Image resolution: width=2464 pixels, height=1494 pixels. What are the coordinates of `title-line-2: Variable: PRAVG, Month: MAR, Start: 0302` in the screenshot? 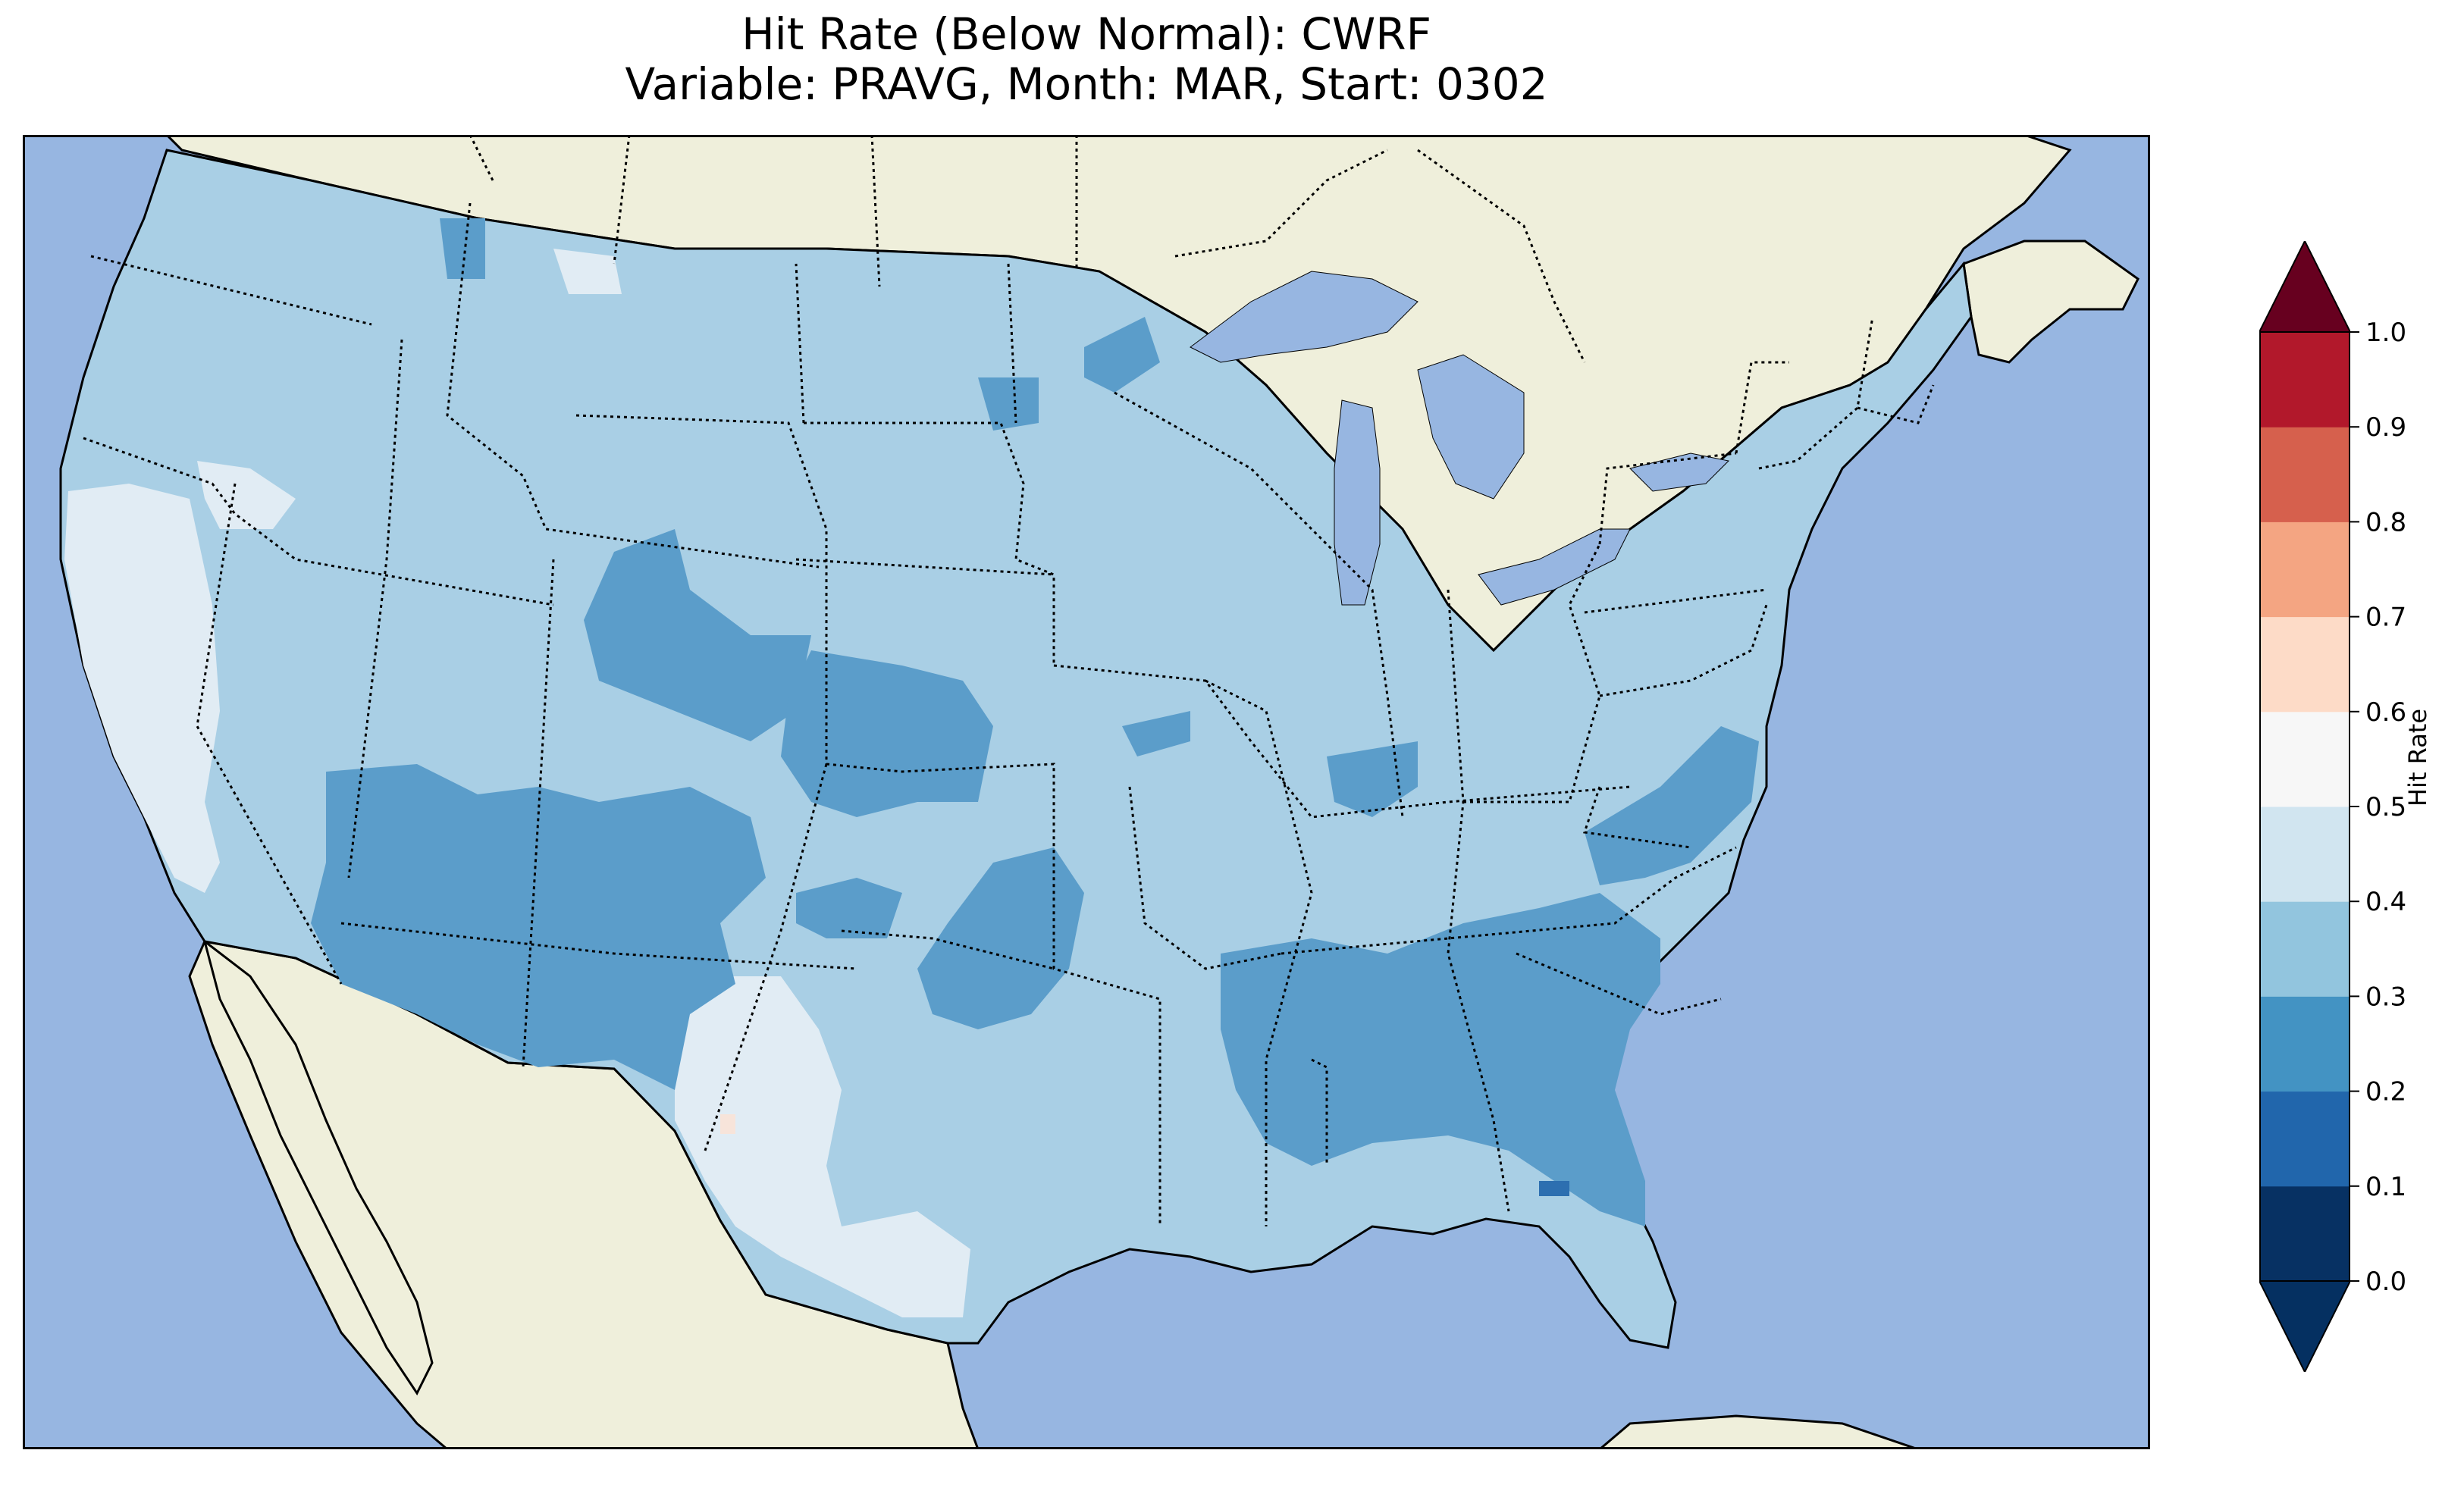 It's located at (1086, 84).